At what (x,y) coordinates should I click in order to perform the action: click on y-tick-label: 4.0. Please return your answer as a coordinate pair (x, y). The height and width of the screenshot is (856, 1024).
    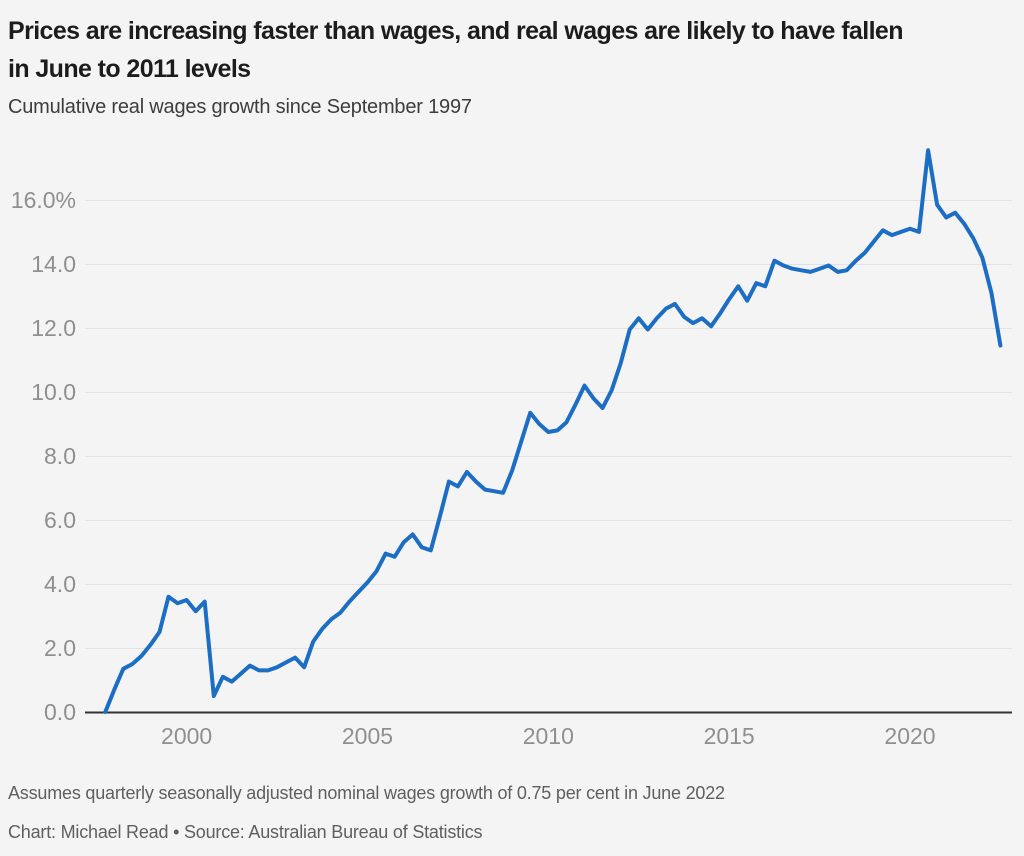
    Looking at the image, I should click on (60, 584).